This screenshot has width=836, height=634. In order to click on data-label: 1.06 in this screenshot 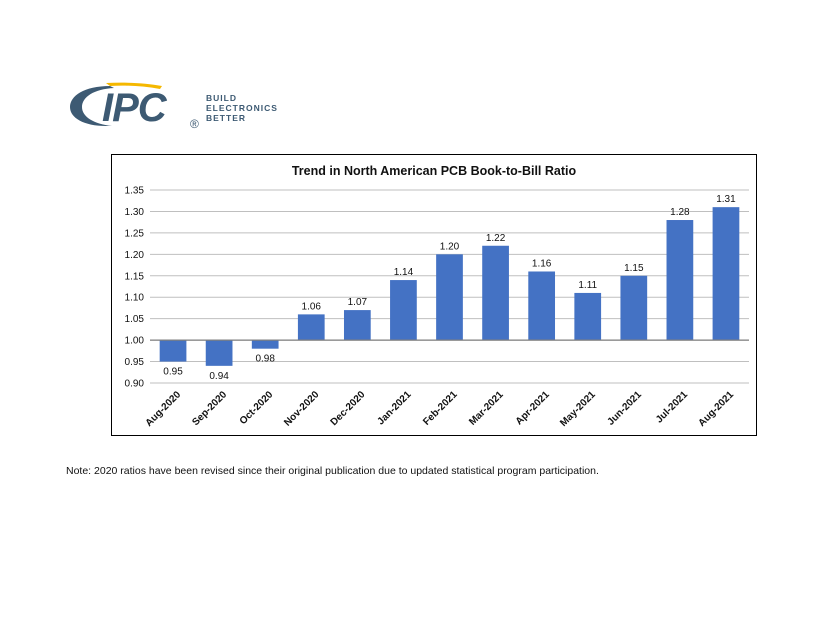, I will do `click(312, 306)`.